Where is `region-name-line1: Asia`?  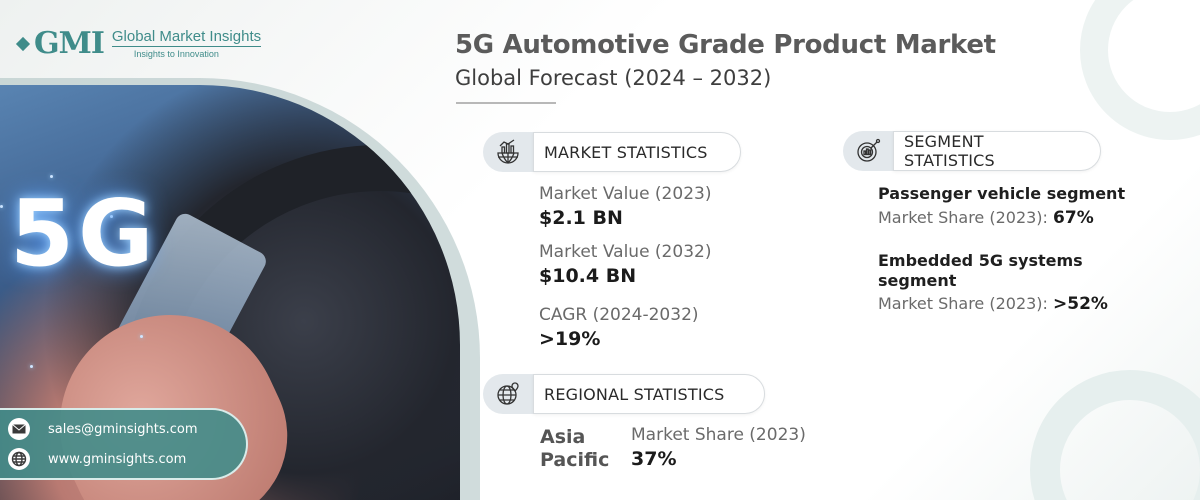 region-name-line1: Asia is located at coordinates (563, 437).